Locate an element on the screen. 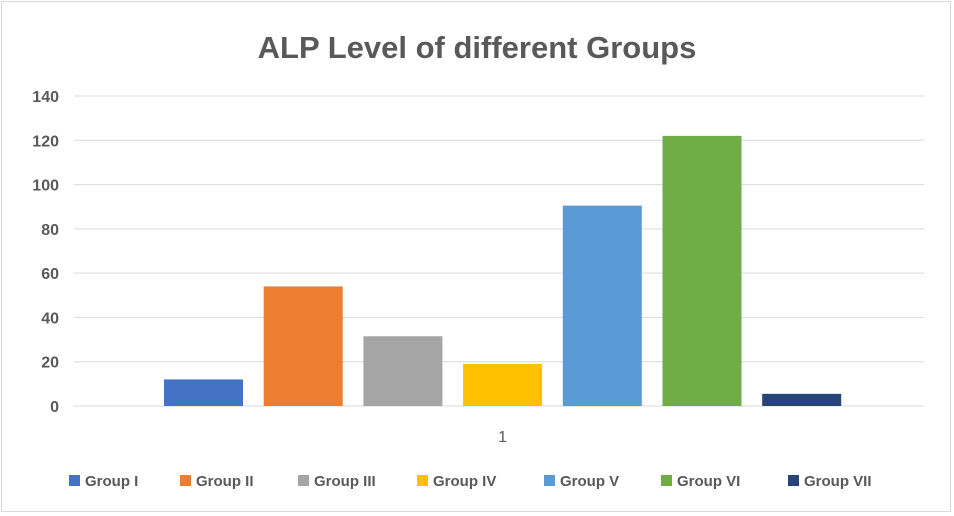 The image size is (954, 516). x-axis-category-labels: 1 is located at coordinates (502, 437).